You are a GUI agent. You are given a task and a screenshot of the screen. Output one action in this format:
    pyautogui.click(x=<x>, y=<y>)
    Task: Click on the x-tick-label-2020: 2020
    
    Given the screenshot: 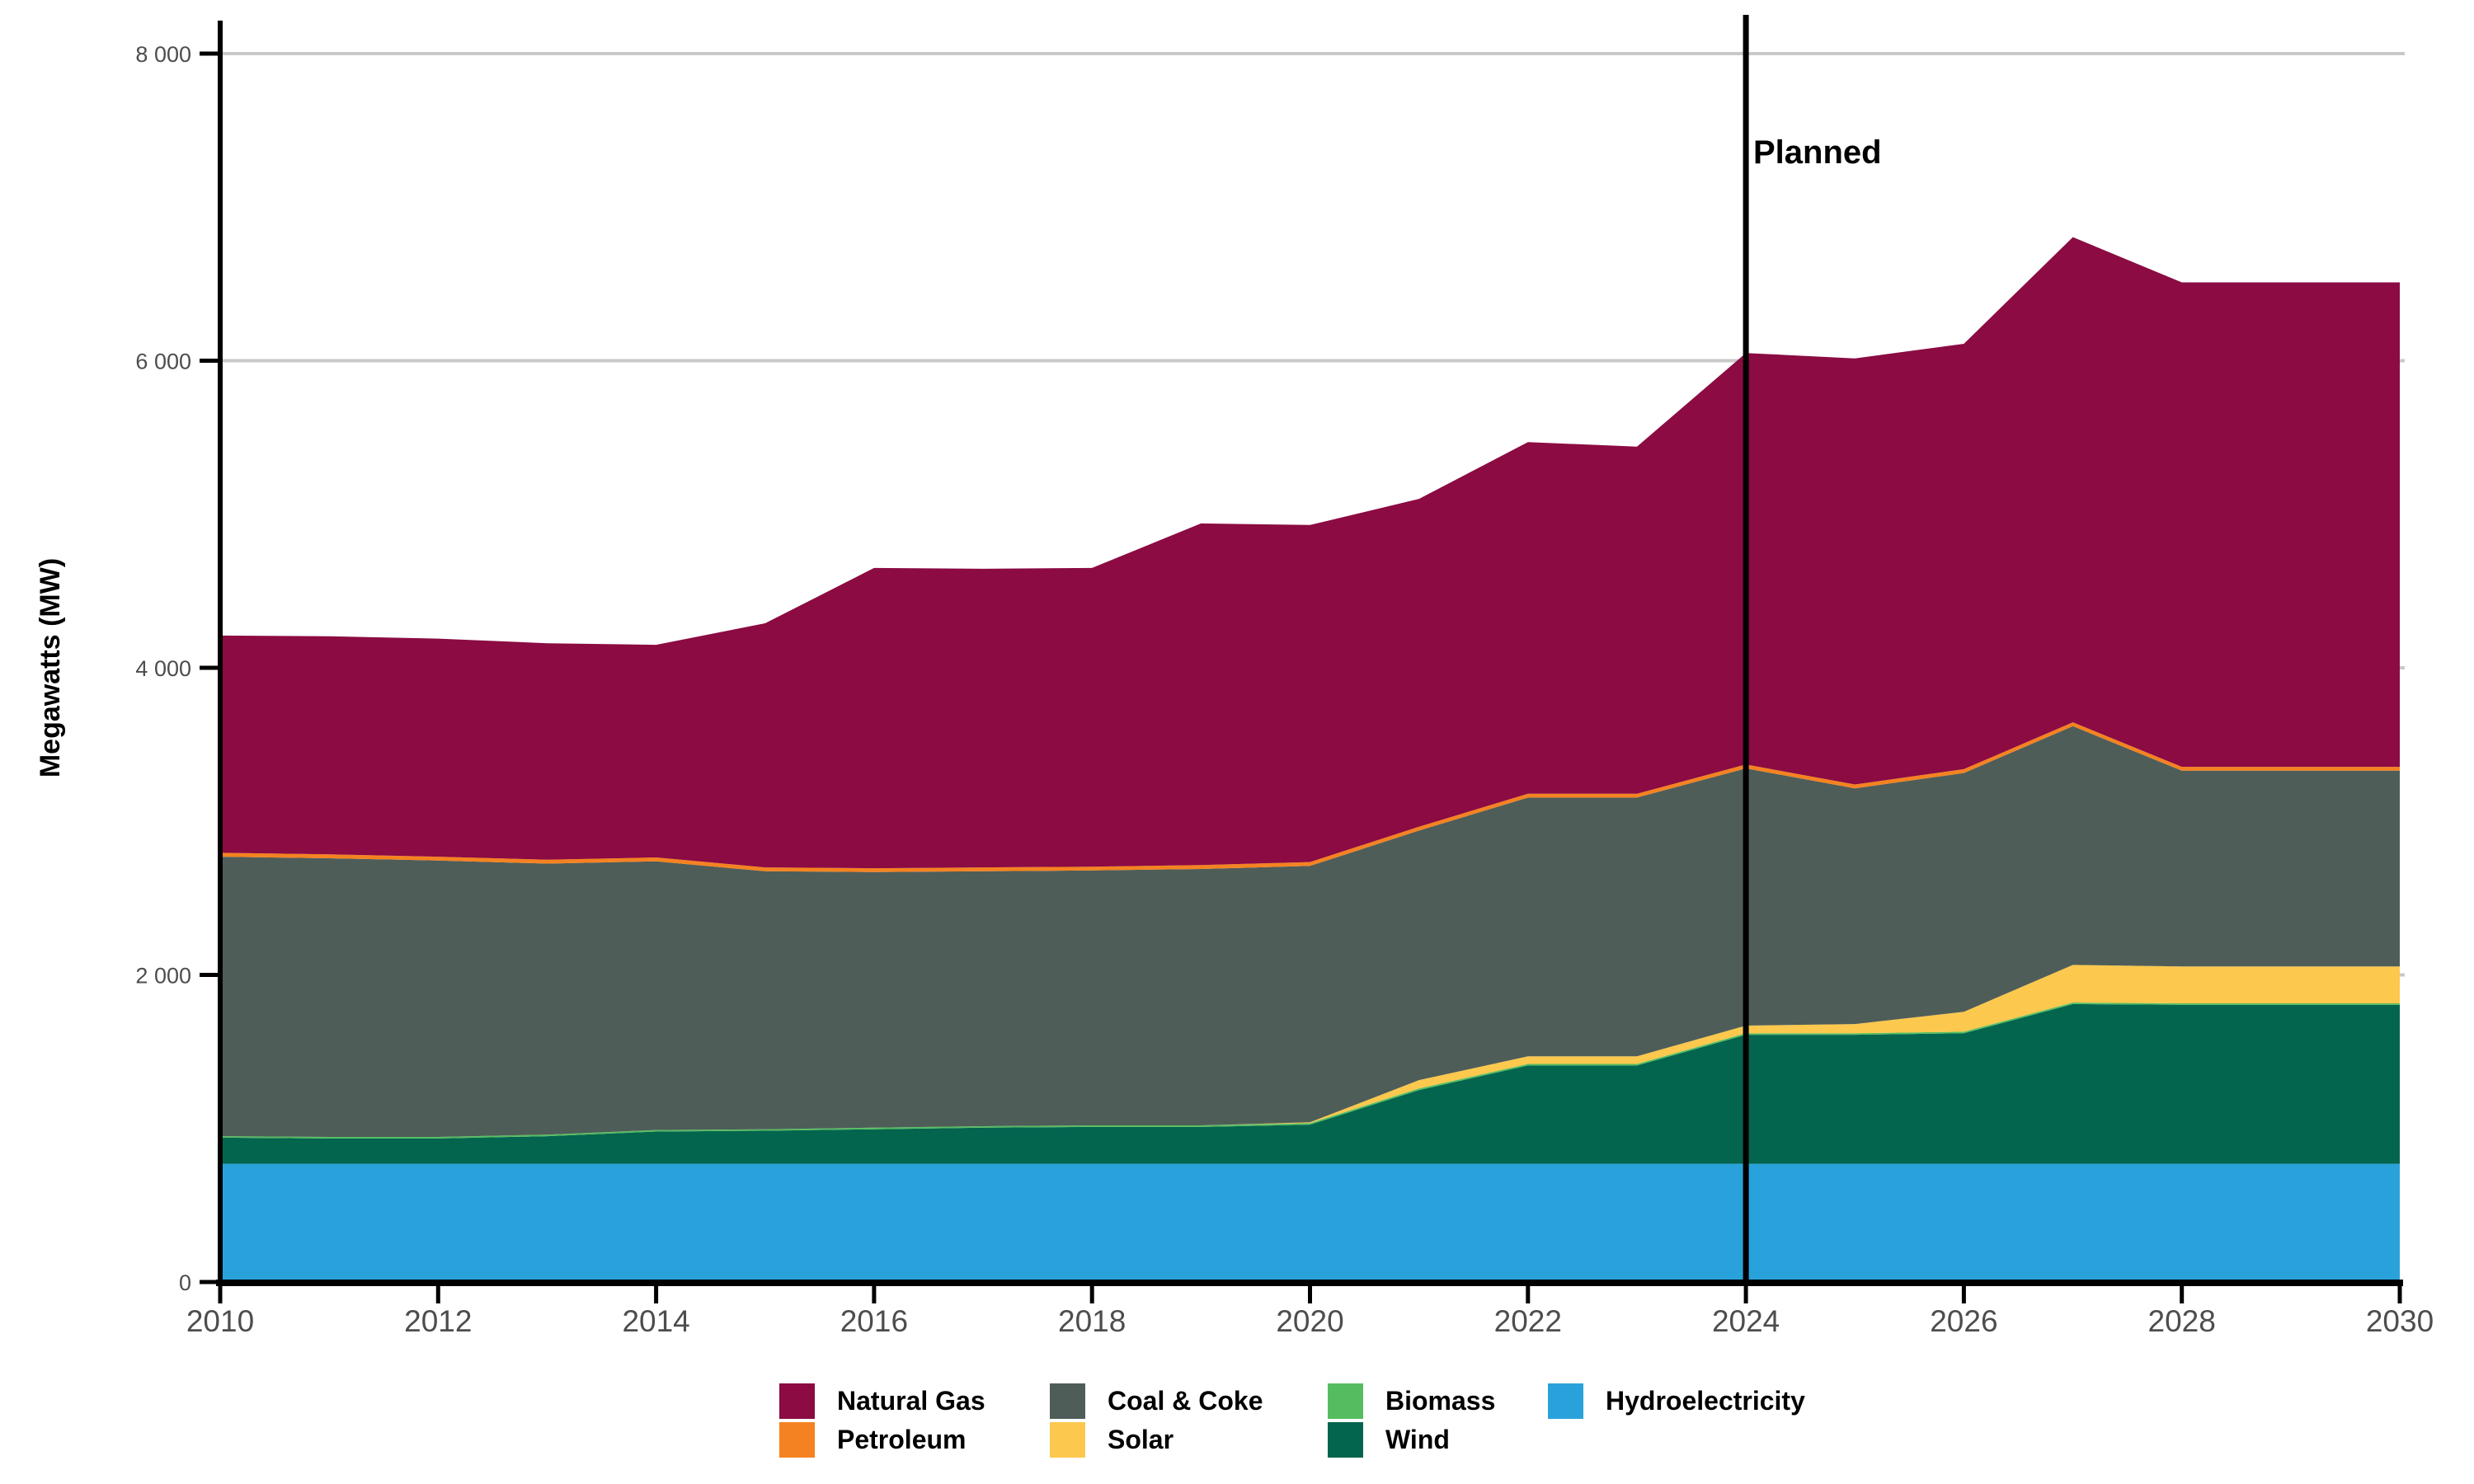 What is the action you would take?
    pyautogui.click(x=1309, y=1321)
    